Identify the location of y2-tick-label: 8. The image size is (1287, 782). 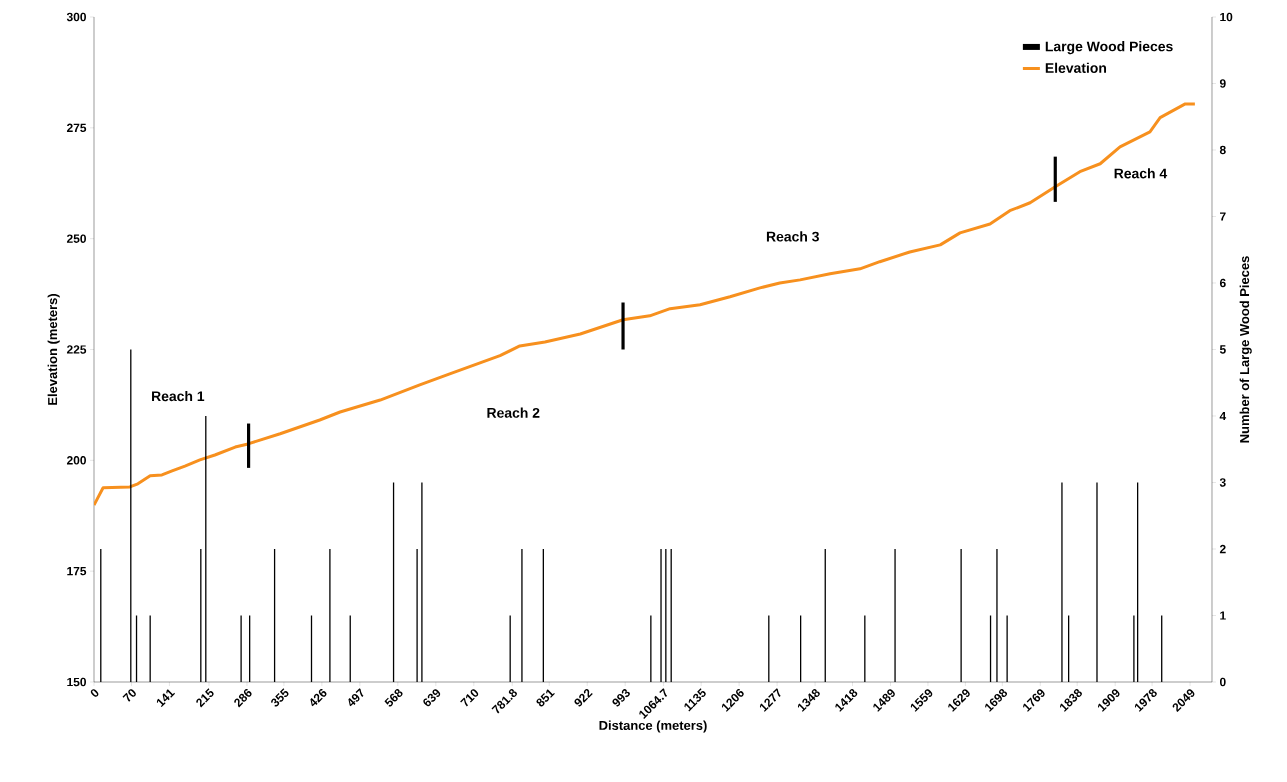
(1222, 150).